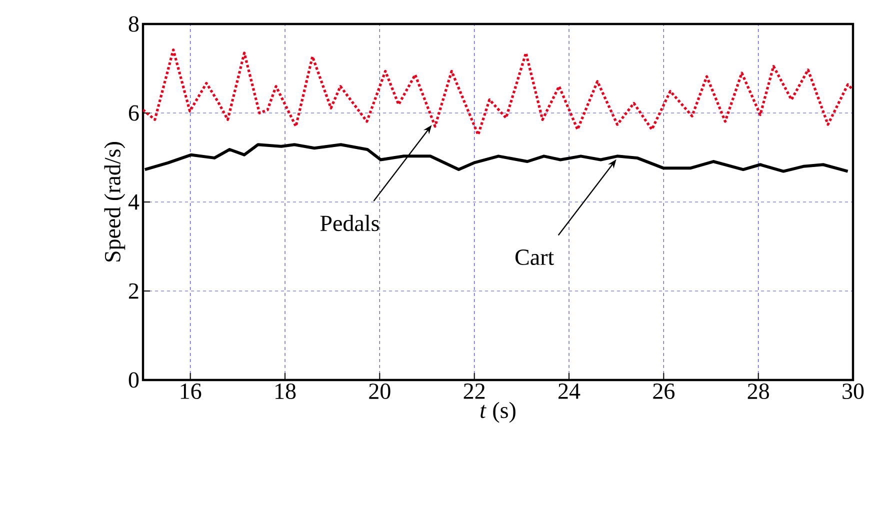  What do you see at coordinates (853, 392) in the screenshot?
I see `x-tick-label: 30` at bounding box center [853, 392].